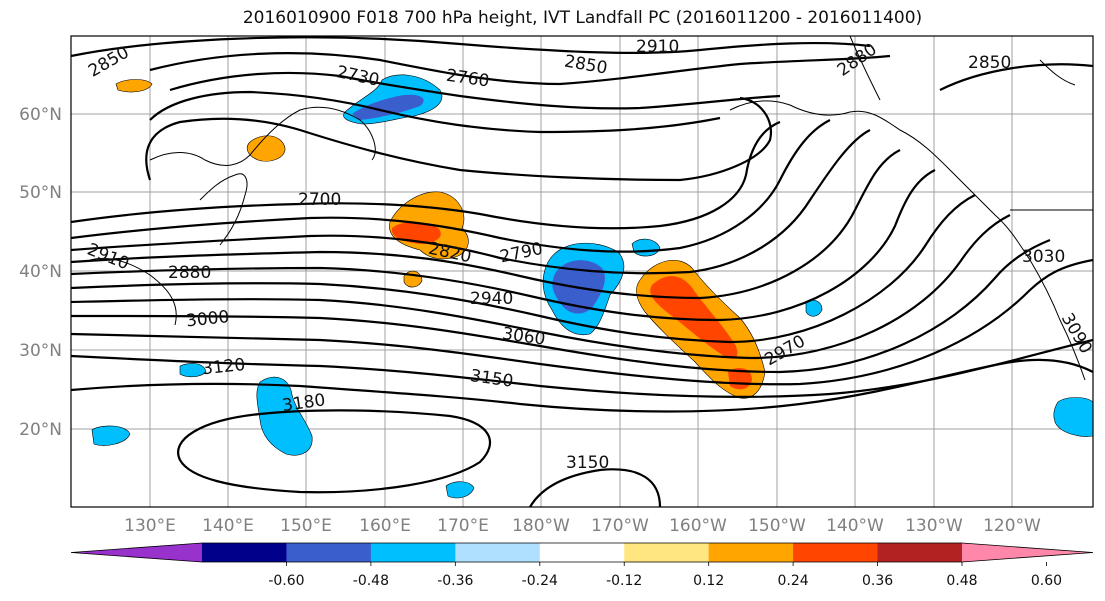  What do you see at coordinates (306, 526) in the screenshot?
I see `lon-label: 150°E` at bounding box center [306, 526].